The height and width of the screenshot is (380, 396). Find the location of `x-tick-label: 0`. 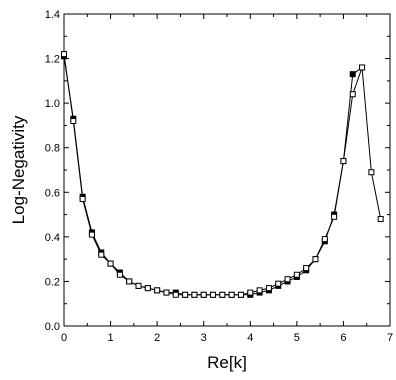

x-tick-label: 0 is located at coordinates (64, 338).